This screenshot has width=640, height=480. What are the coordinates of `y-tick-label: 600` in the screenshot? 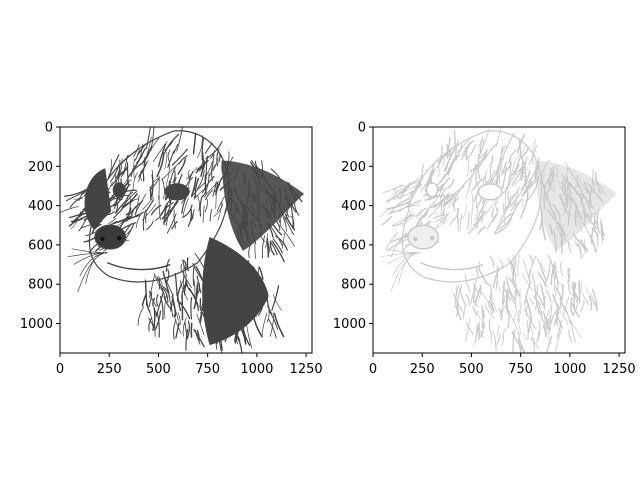 It's located at (353, 245).